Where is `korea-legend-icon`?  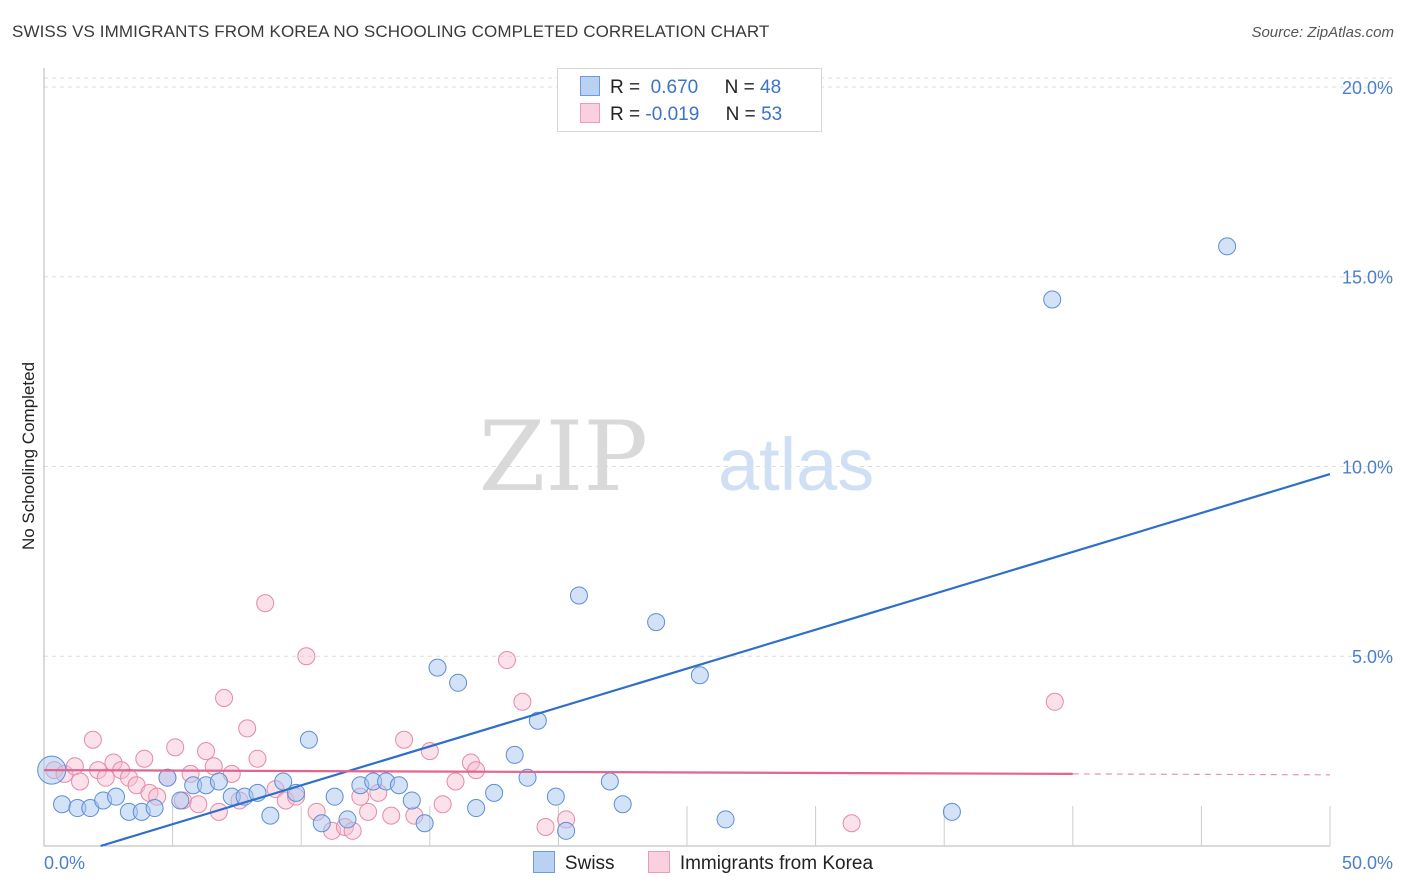
korea-legend-icon is located at coordinates (658, 862).